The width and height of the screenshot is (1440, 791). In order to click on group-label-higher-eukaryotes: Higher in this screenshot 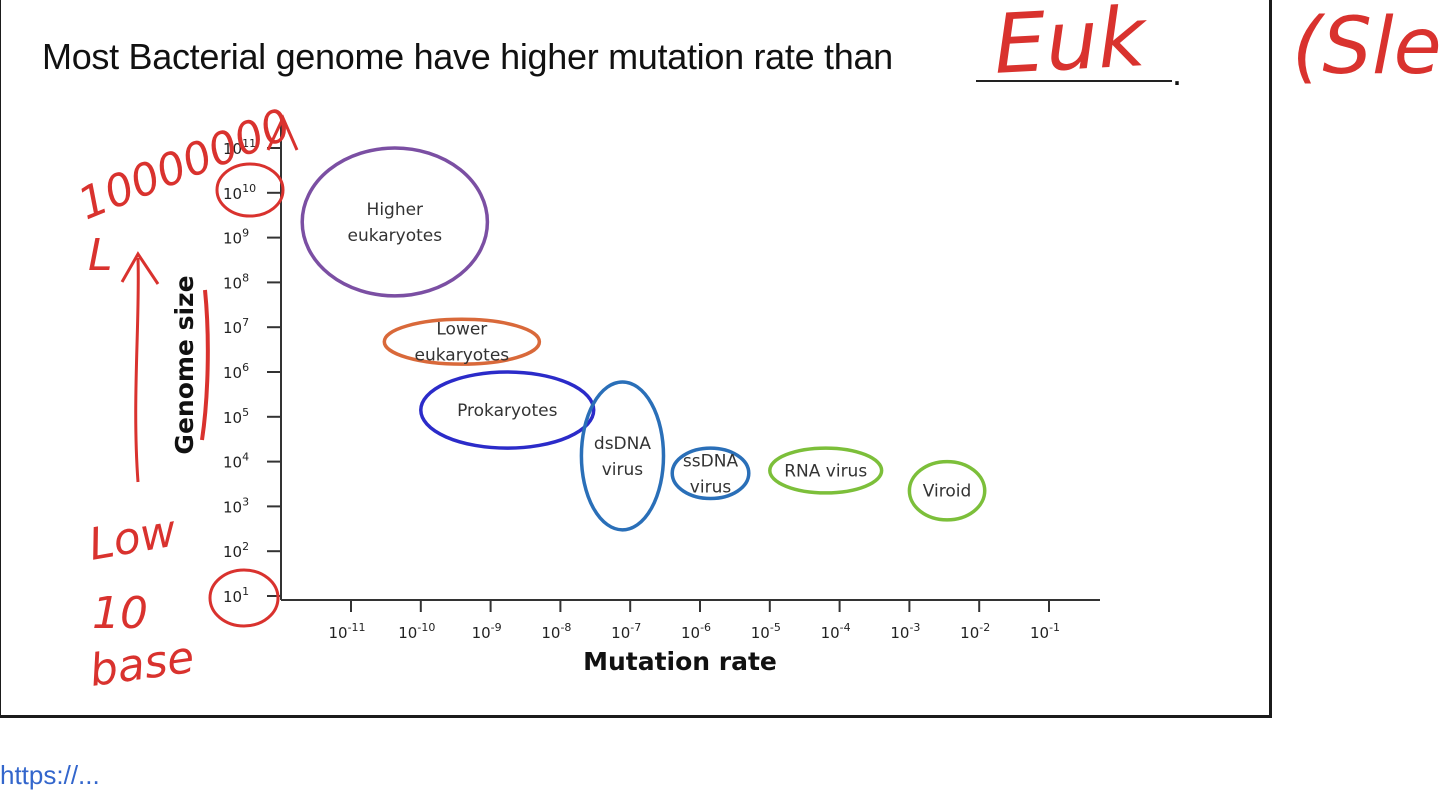, I will do `click(395, 210)`.